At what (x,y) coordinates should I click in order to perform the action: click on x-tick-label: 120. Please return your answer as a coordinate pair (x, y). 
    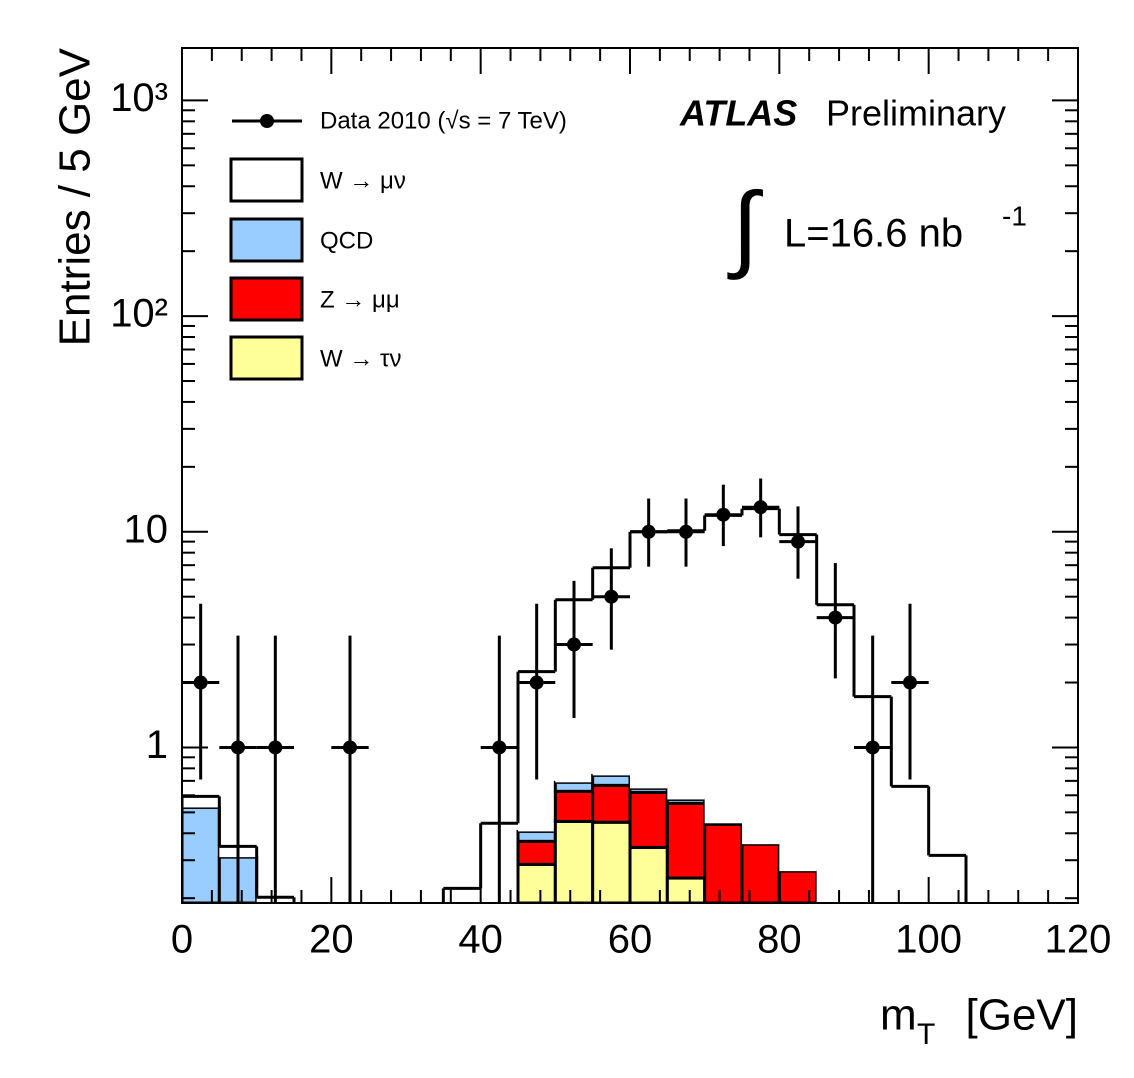
    Looking at the image, I should click on (1078, 940).